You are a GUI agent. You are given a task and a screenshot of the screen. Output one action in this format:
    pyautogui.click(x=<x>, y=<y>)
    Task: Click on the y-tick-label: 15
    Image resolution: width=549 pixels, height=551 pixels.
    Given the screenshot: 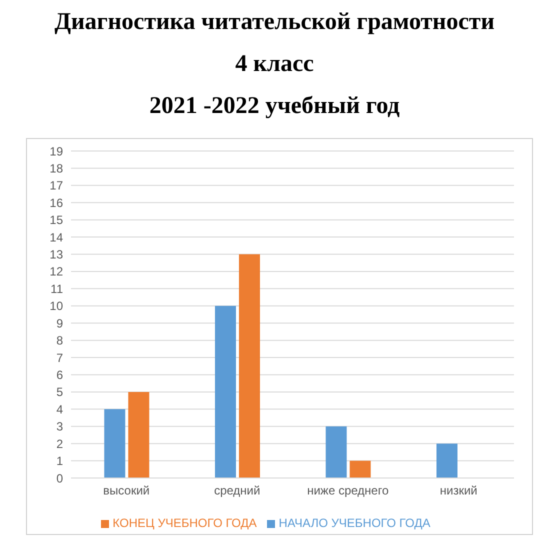 What is the action you would take?
    pyautogui.click(x=57, y=220)
    